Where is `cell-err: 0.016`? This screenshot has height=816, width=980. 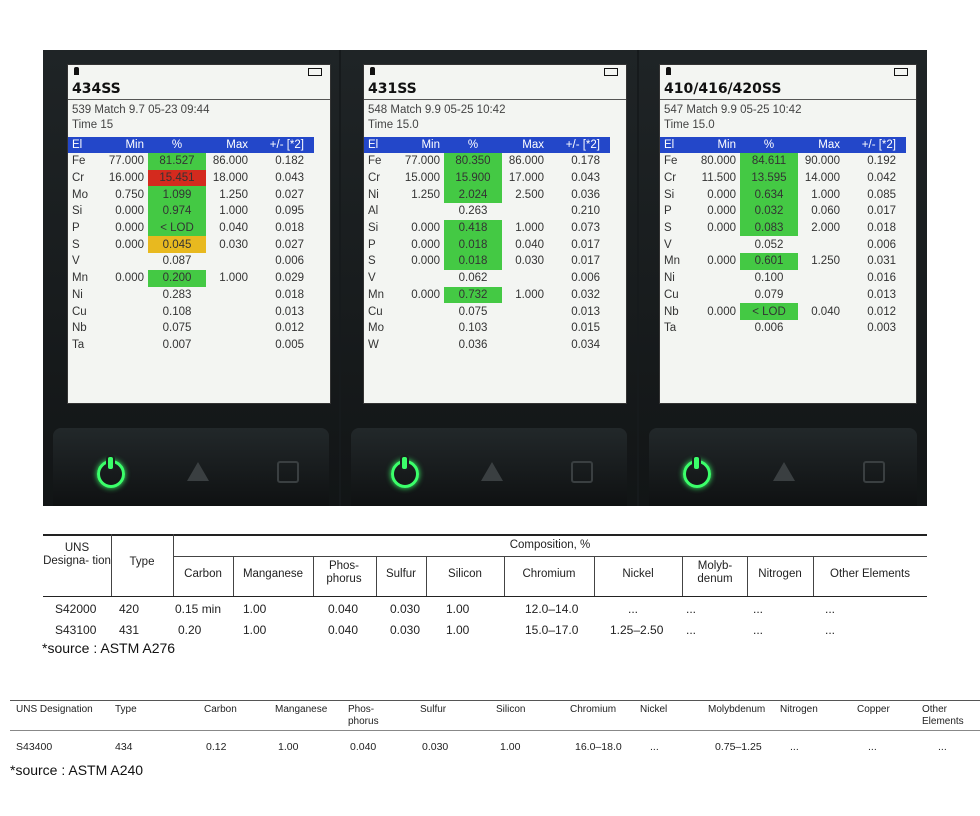 cell-err: 0.016 is located at coordinates (881, 278).